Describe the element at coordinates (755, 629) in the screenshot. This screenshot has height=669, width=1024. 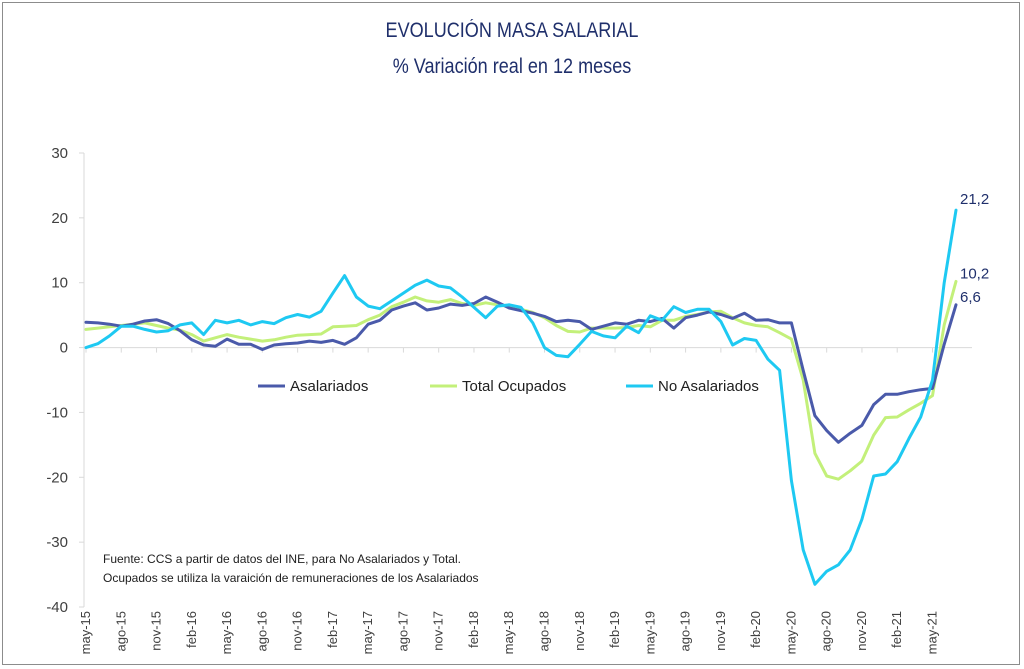
I see `x-tick-label: feb-20` at that location.